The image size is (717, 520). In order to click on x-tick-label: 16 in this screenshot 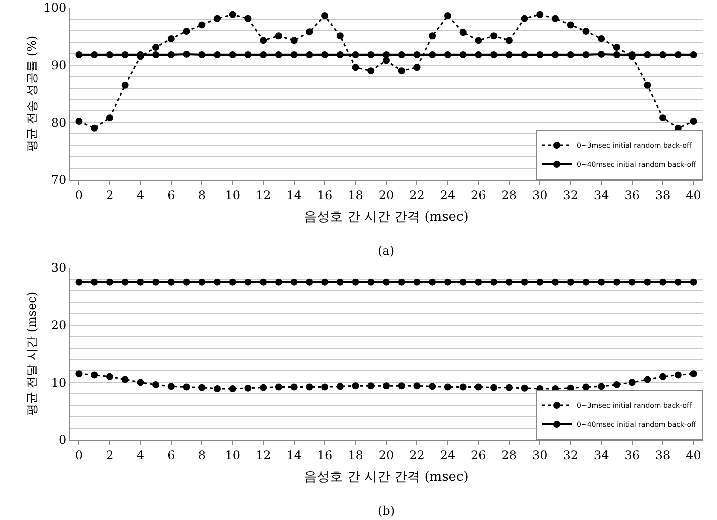, I will do `click(325, 455)`.